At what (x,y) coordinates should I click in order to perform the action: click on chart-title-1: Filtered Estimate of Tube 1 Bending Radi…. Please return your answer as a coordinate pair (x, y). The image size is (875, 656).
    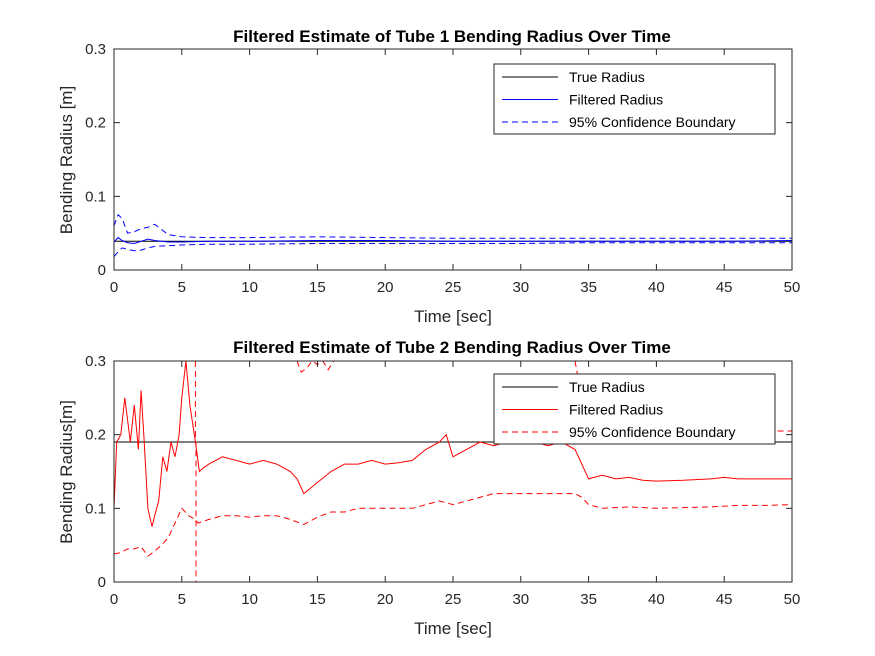
    Looking at the image, I should click on (452, 36).